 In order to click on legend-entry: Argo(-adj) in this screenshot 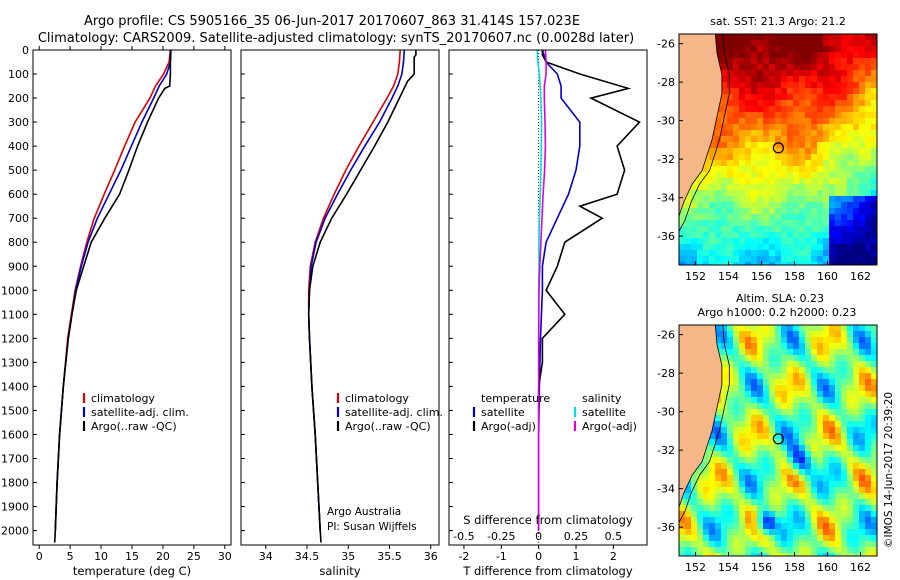, I will do `click(609, 426)`.